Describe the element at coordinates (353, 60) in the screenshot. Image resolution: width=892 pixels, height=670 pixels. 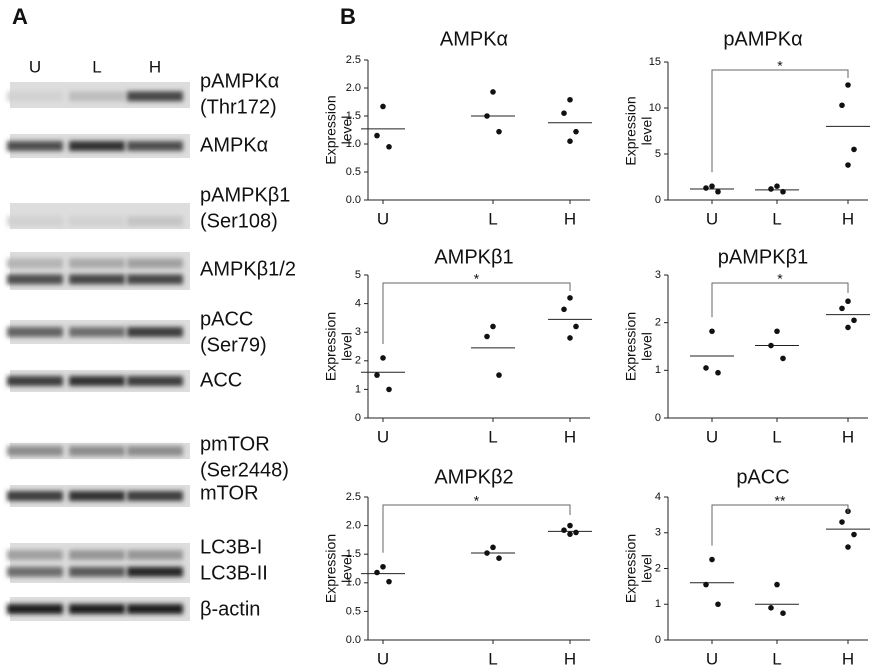
I see `y-tick-label: 2.5` at that location.